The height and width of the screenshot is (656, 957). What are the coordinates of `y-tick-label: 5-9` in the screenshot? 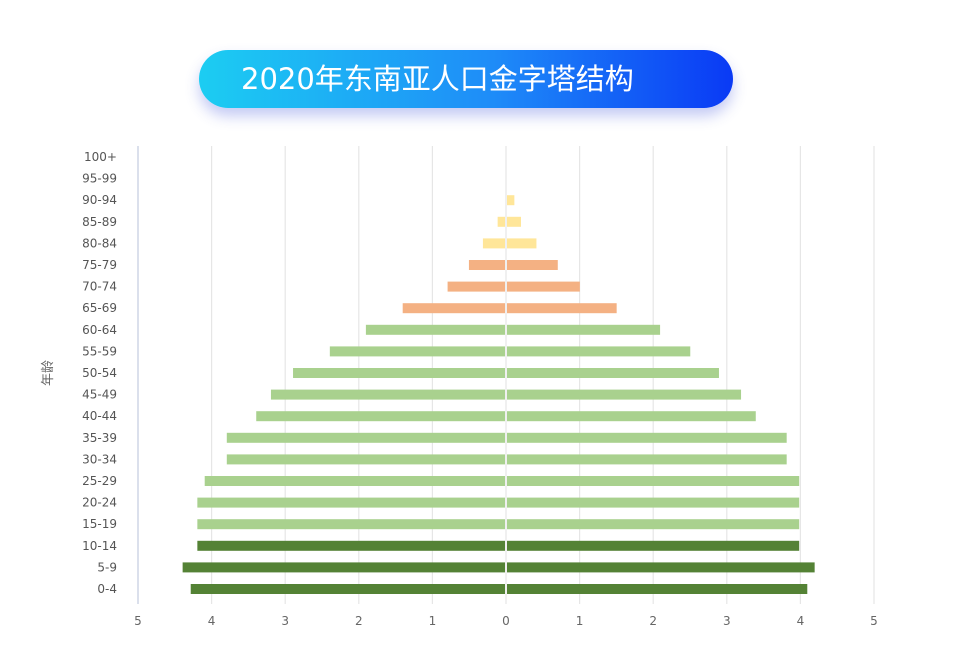 It's located at (107, 567).